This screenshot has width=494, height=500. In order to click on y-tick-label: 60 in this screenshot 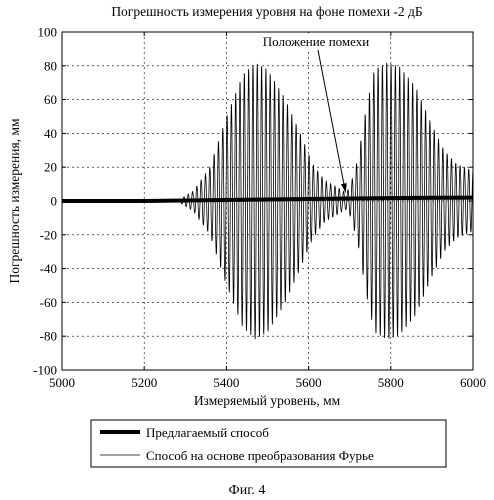, I will do `click(50, 99)`.